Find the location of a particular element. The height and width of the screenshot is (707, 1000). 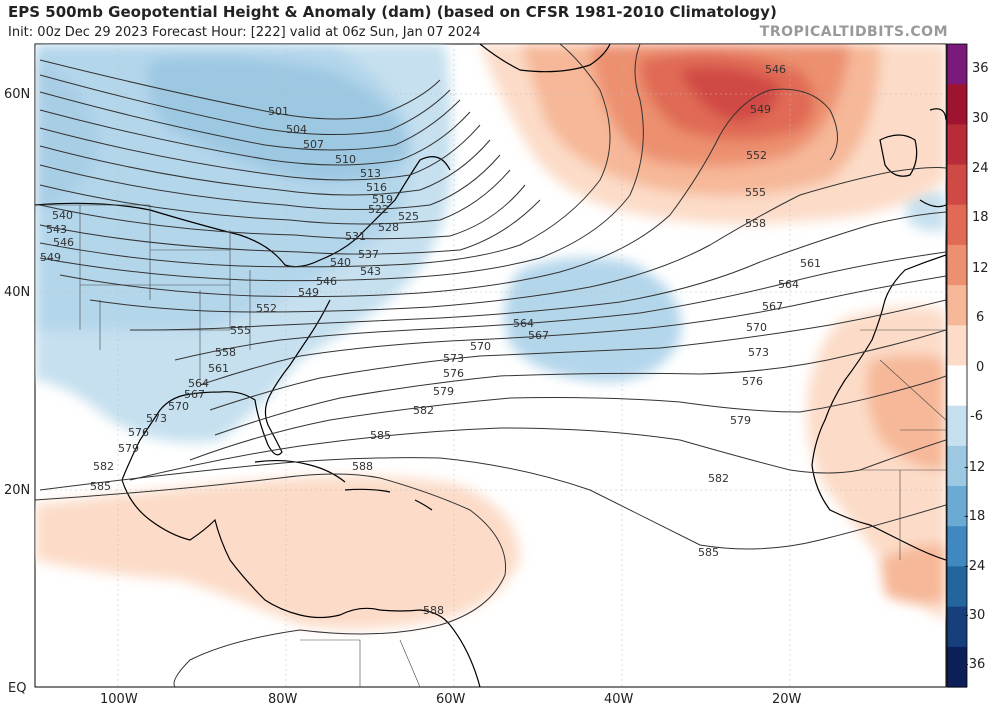

svg-text: 519 is located at coordinates (382, 199).